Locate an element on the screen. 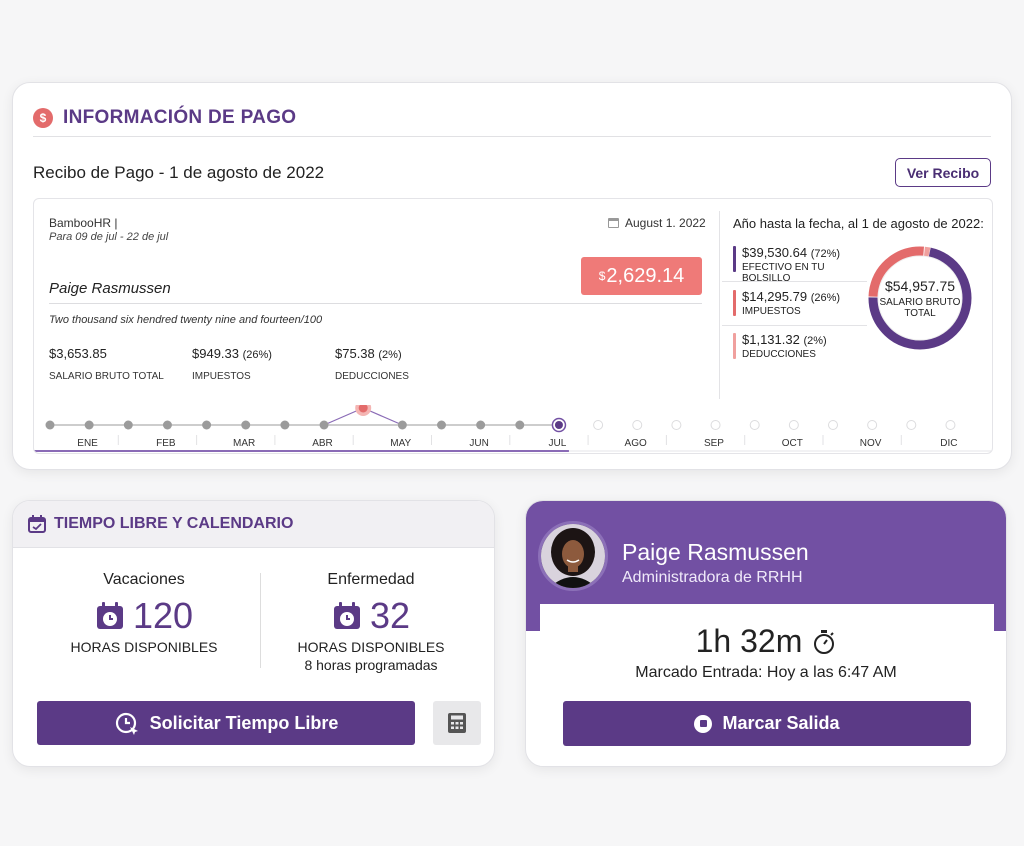 The width and height of the screenshot is (1024, 846). avatar is located at coordinates (573, 556).